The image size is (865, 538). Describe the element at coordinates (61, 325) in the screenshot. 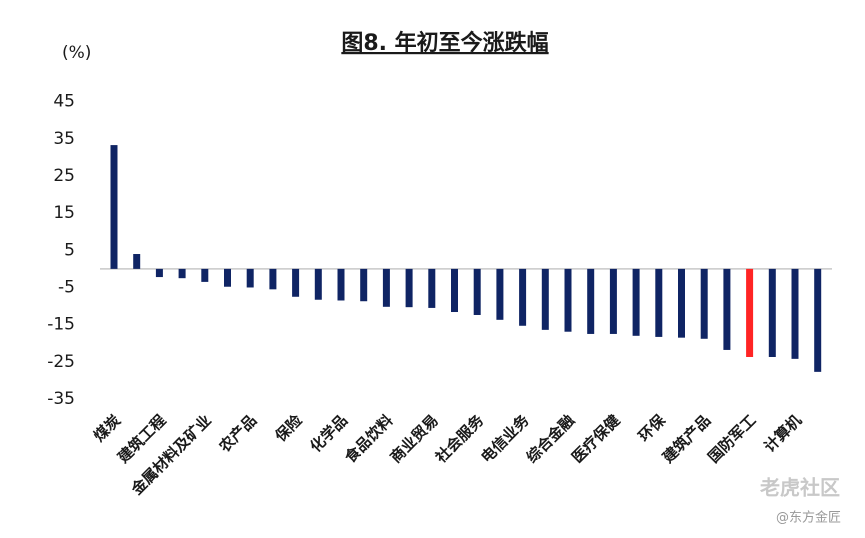

I see `y-tick-label: -15` at that location.